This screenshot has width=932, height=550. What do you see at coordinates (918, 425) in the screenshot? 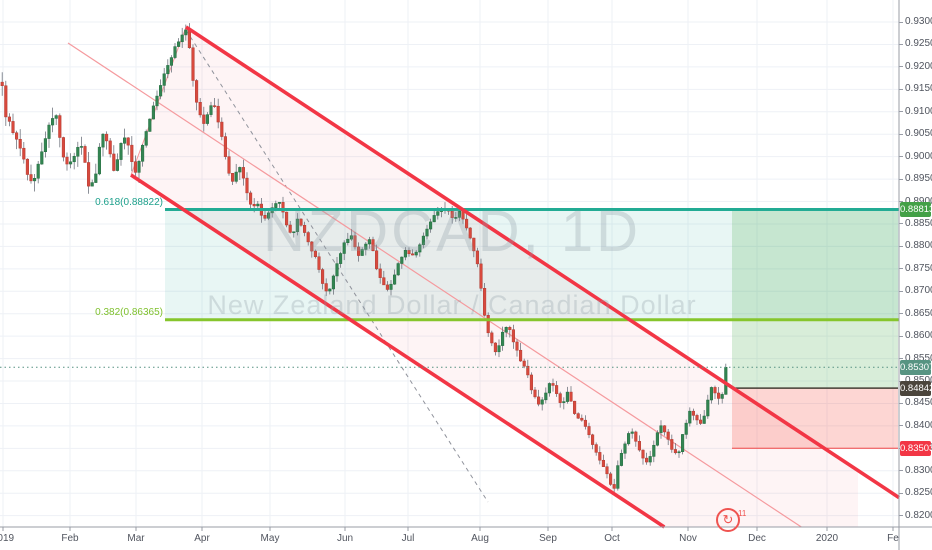
I see `y-axis-label: 0.84000` at bounding box center [918, 425].